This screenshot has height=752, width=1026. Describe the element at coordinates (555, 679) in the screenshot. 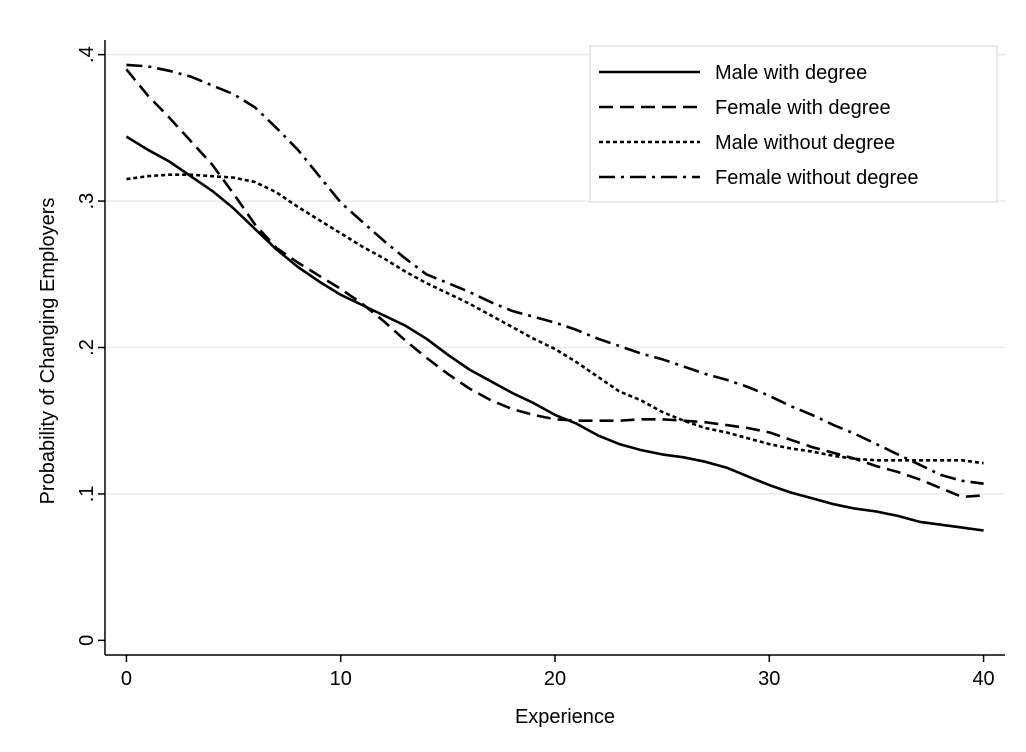

I see `x-tick-label: 20` at that location.